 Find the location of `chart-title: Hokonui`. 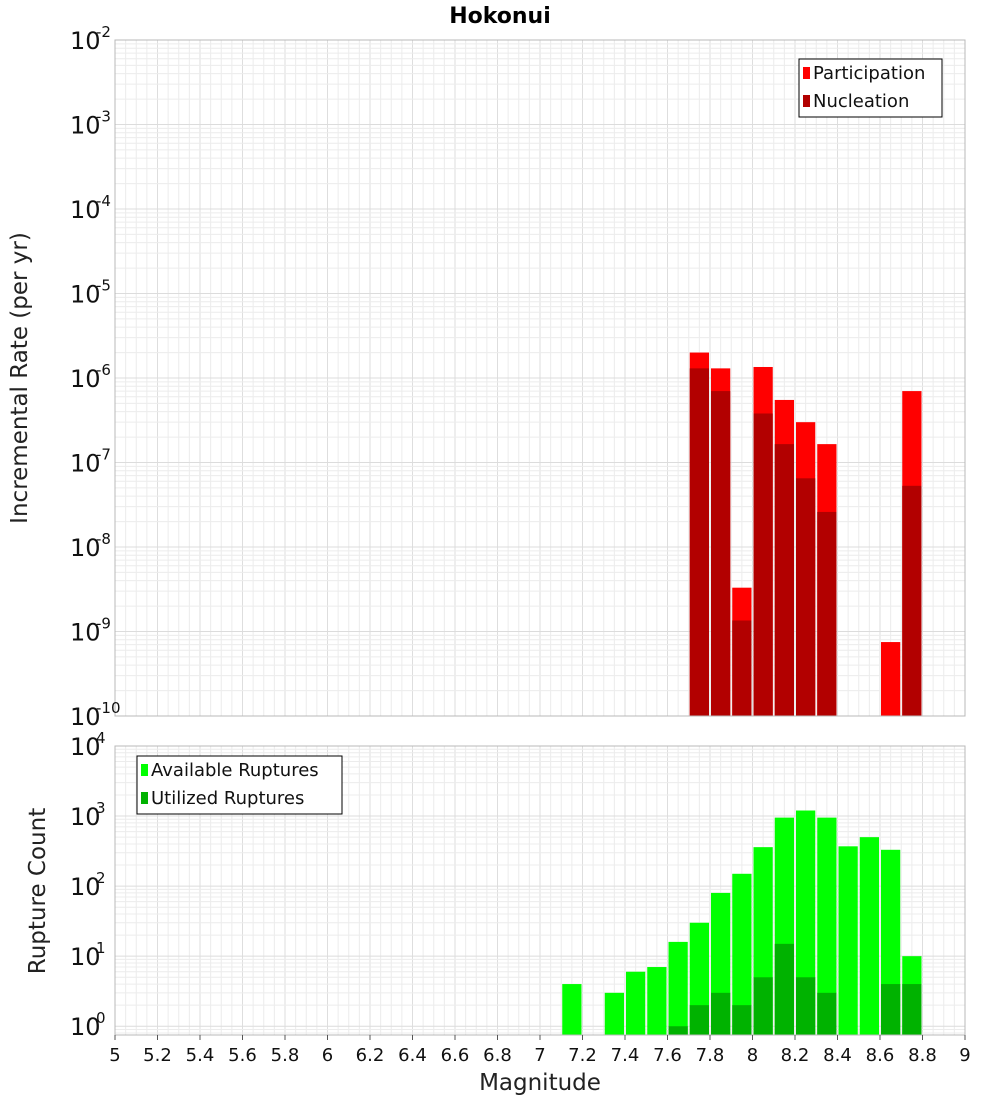

chart-title: Hokonui is located at coordinates (500, 16).